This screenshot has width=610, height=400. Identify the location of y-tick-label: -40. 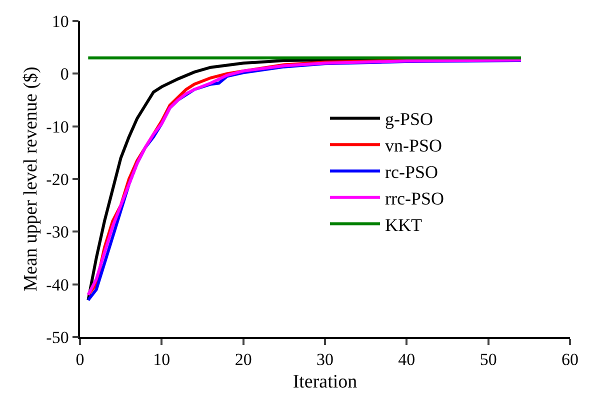
(57, 284).